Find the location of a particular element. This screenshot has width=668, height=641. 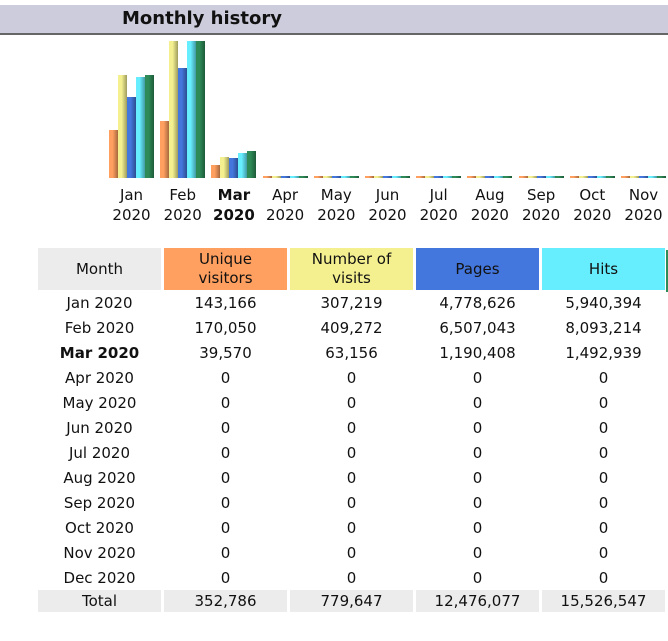

table-row: Oct 2020 0 0 0 0 is located at coordinates (351, 527).